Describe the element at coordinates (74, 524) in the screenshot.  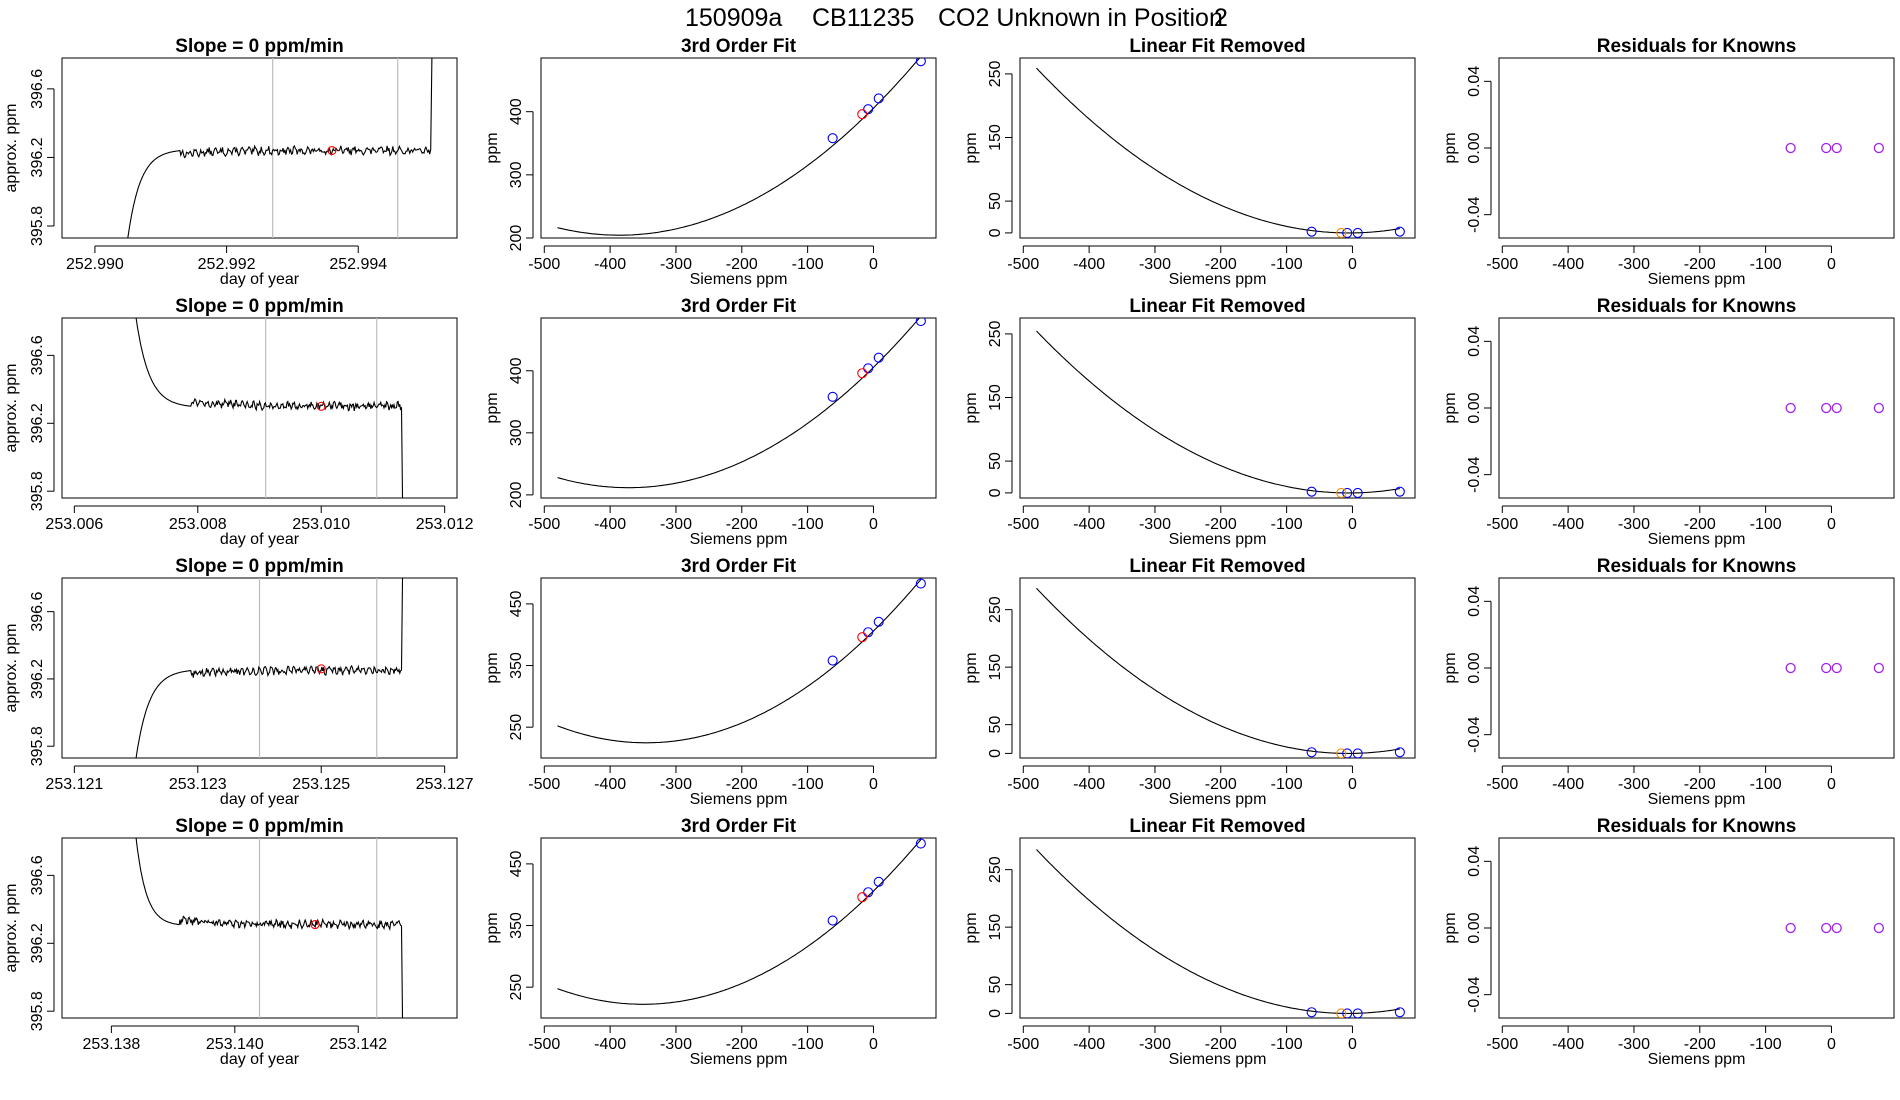
I see `x-tick-label: 253.006` at that location.